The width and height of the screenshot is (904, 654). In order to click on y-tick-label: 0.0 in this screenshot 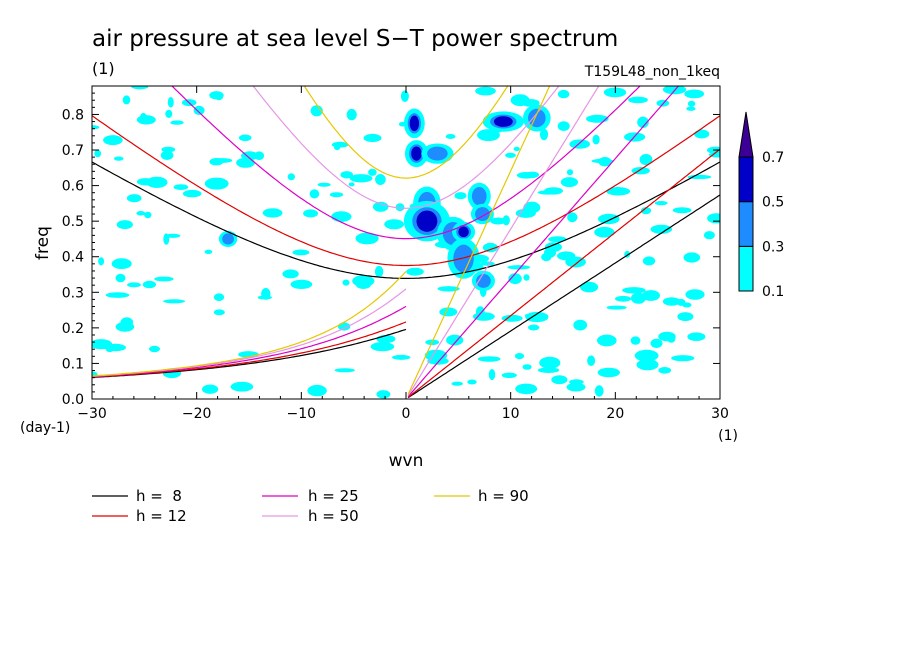, I will do `click(73, 400)`.